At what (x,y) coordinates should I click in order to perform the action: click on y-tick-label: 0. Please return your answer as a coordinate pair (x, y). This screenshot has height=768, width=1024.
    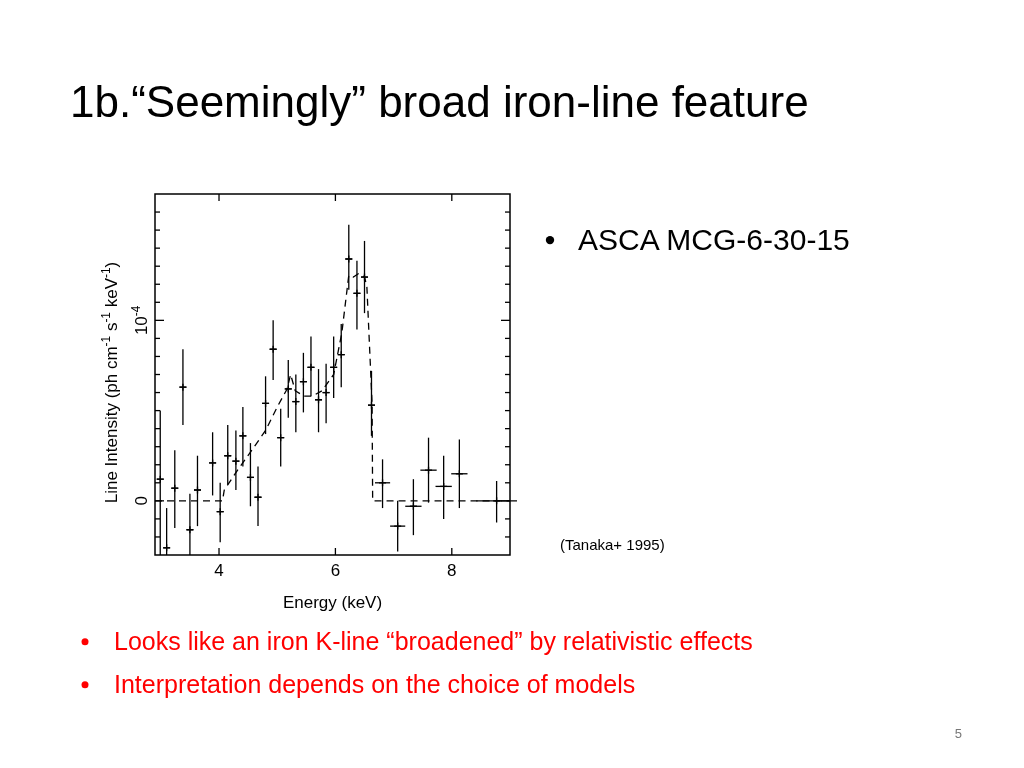
    Looking at the image, I should click on (141, 501).